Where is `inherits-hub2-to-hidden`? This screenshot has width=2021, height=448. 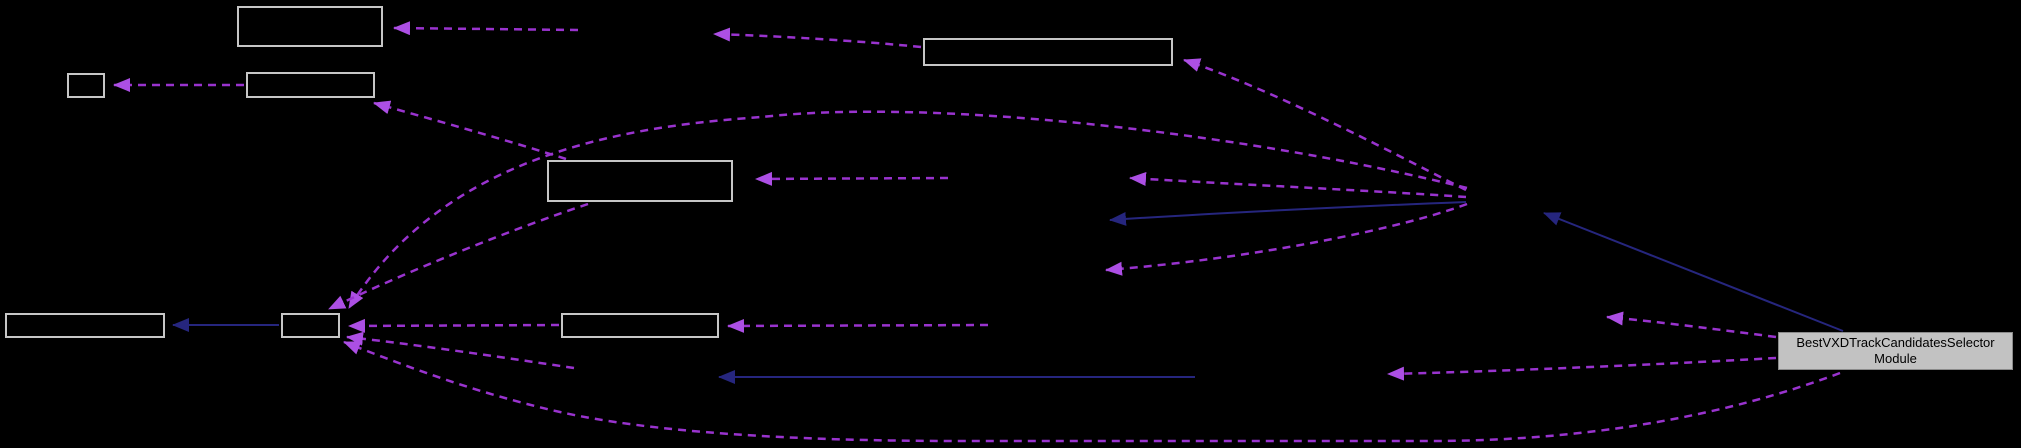
inherits-hub2-to-hidden is located at coordinates (1288, 213).